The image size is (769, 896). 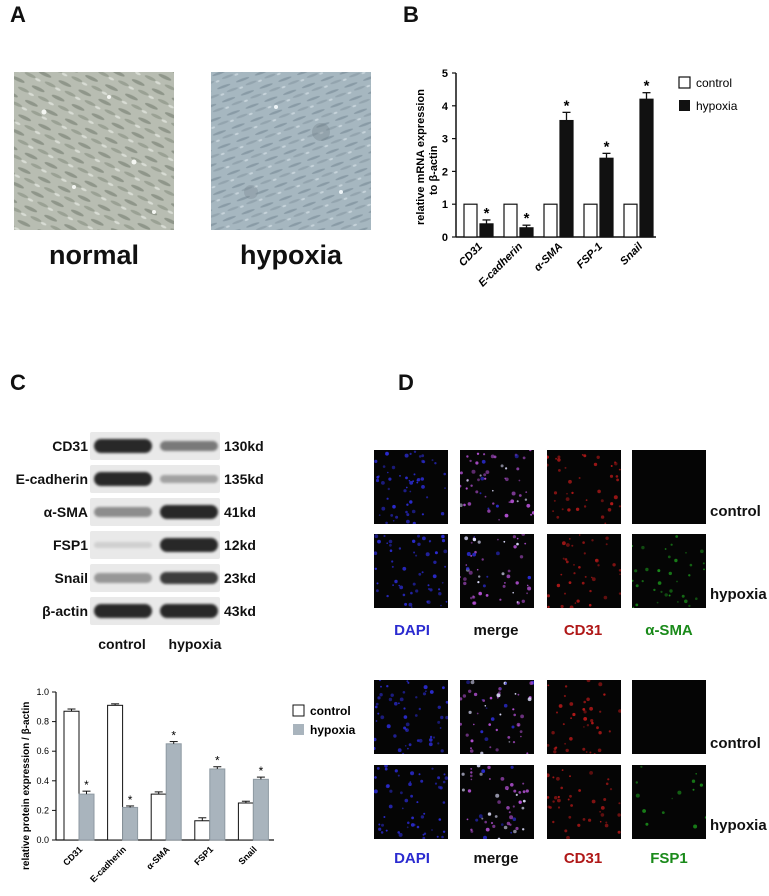 I want to click on blot-row: FSP1 12kd, so click(x=150, y=546).